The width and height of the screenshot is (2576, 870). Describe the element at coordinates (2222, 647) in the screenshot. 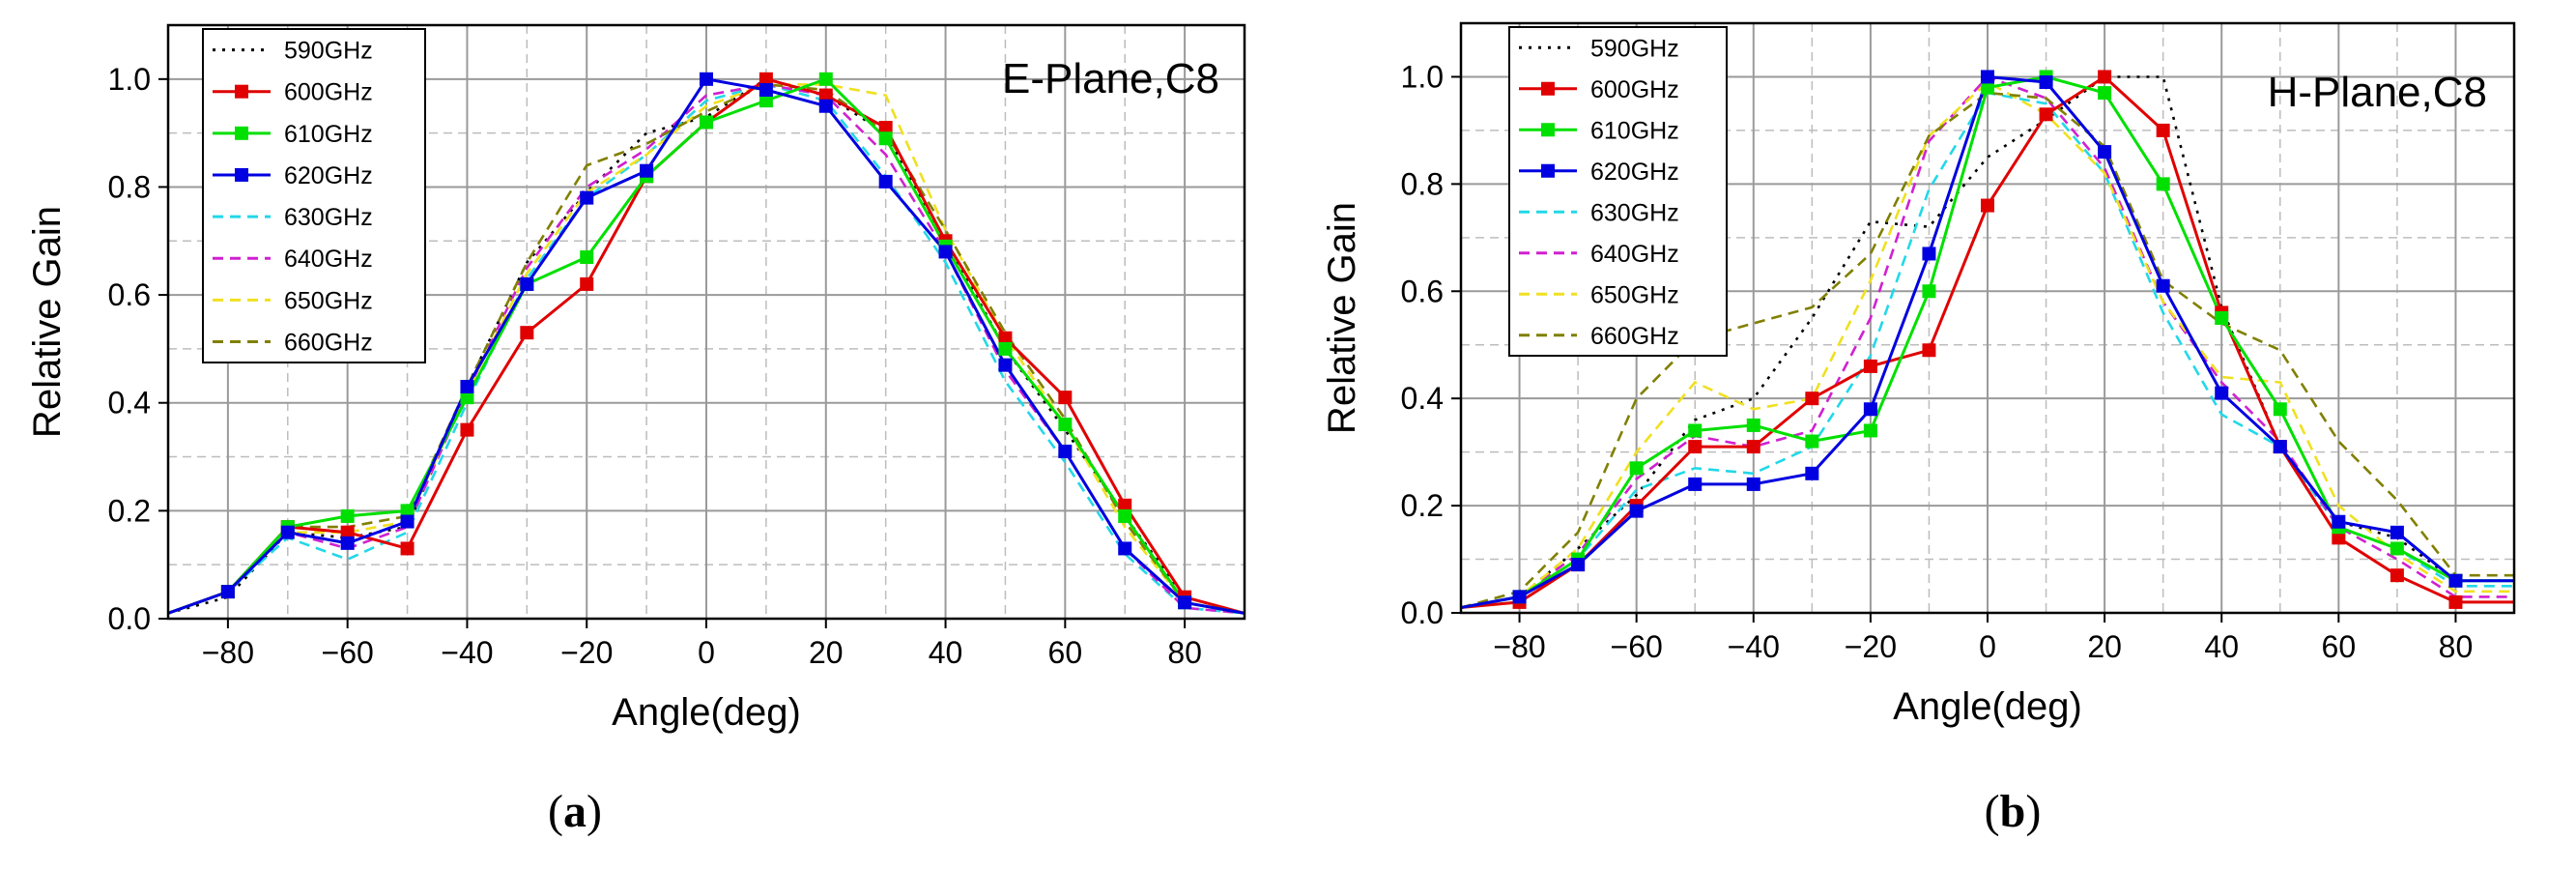

I see `panel-b-x-tick-label: 40` at that location.